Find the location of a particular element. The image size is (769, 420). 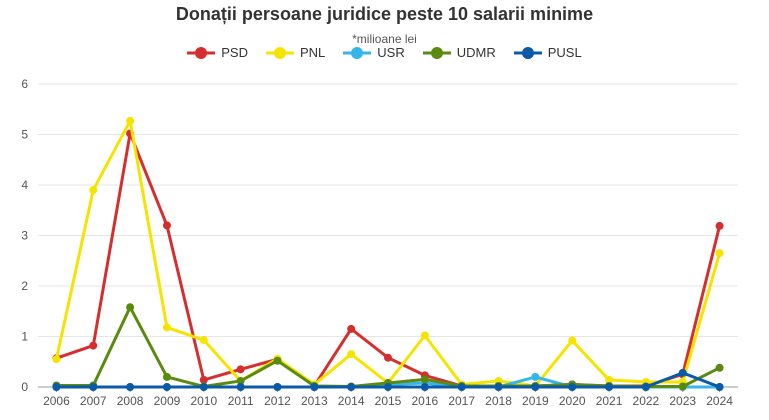

legend-label: PUSL is located at coordinates (564, 52).